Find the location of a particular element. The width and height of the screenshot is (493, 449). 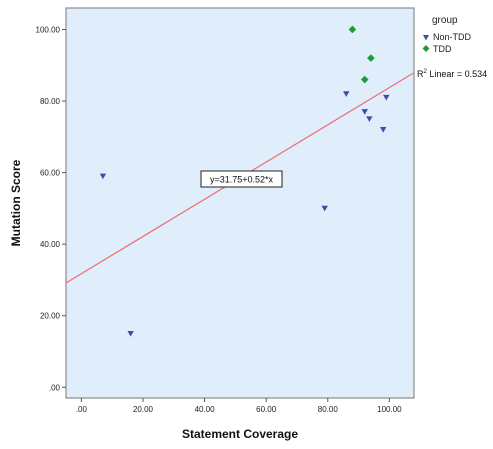

legend-marker-non-tdd is located at coordinates (426, 38).